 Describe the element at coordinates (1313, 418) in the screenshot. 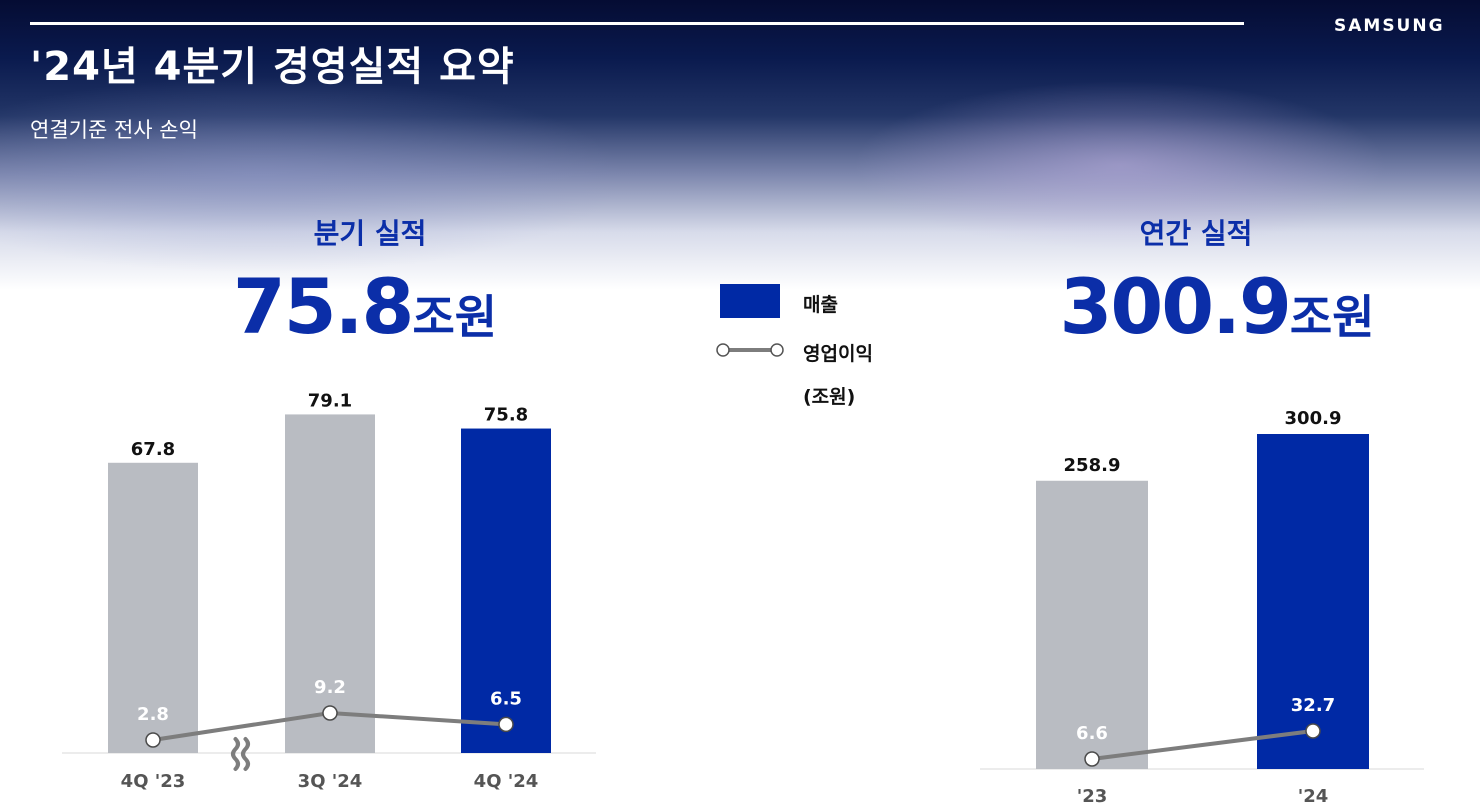

I see `annual-revenue-label: 300.9` at that location.